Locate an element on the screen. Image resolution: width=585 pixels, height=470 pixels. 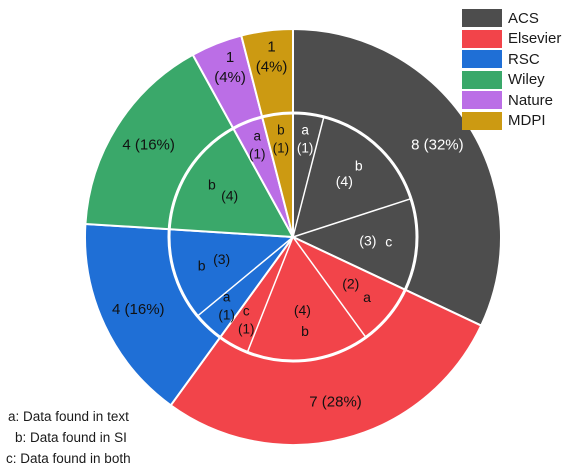
seg-letter-mdpi-b: b is located at coordinates (281, 129).